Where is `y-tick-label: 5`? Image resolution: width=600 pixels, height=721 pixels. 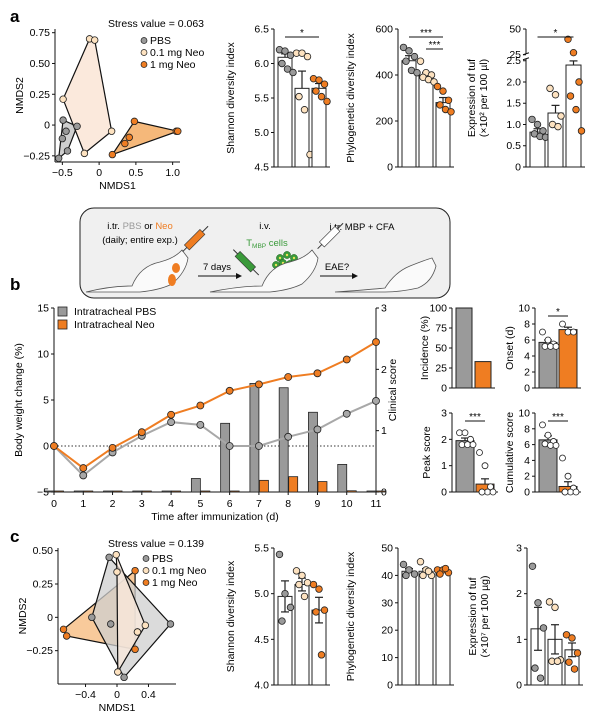
y-tick-label: 5 is located at coordinates (46, 401).